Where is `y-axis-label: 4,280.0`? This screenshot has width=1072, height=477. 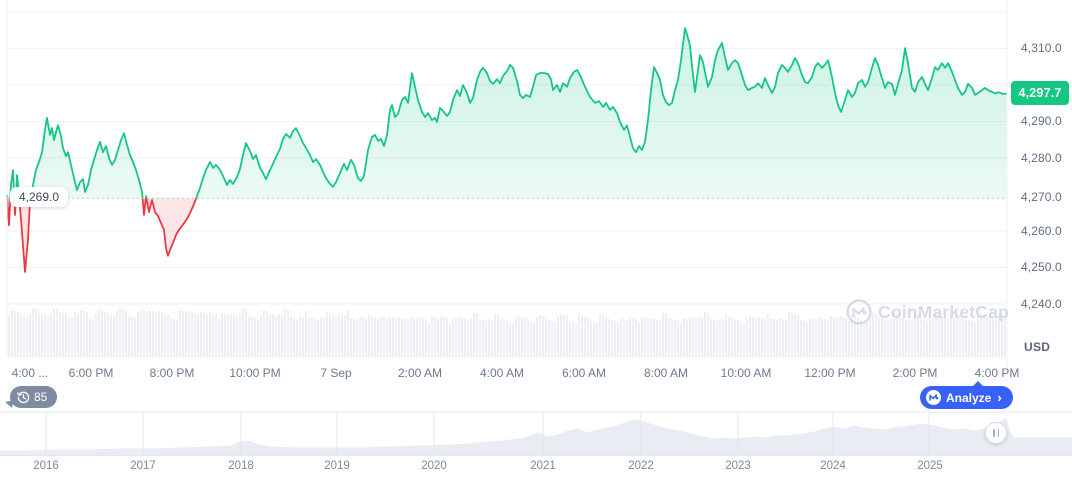
y-axis-label: 4,280.0 is located at coordinates (1041, 158).